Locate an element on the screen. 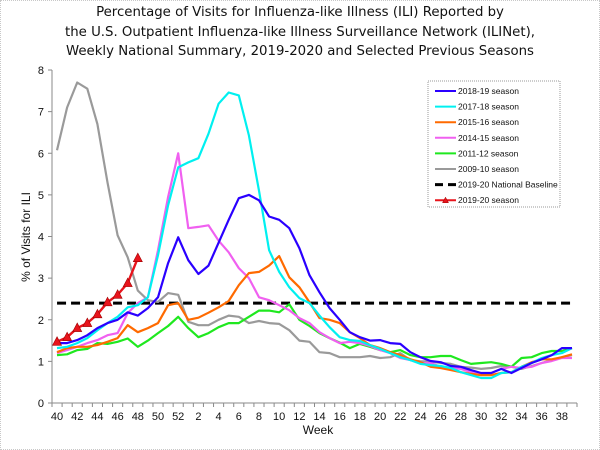 The height and width of the screenshot is (450, 600). x-tick-label: 50 is located at coordinates (158, 417).